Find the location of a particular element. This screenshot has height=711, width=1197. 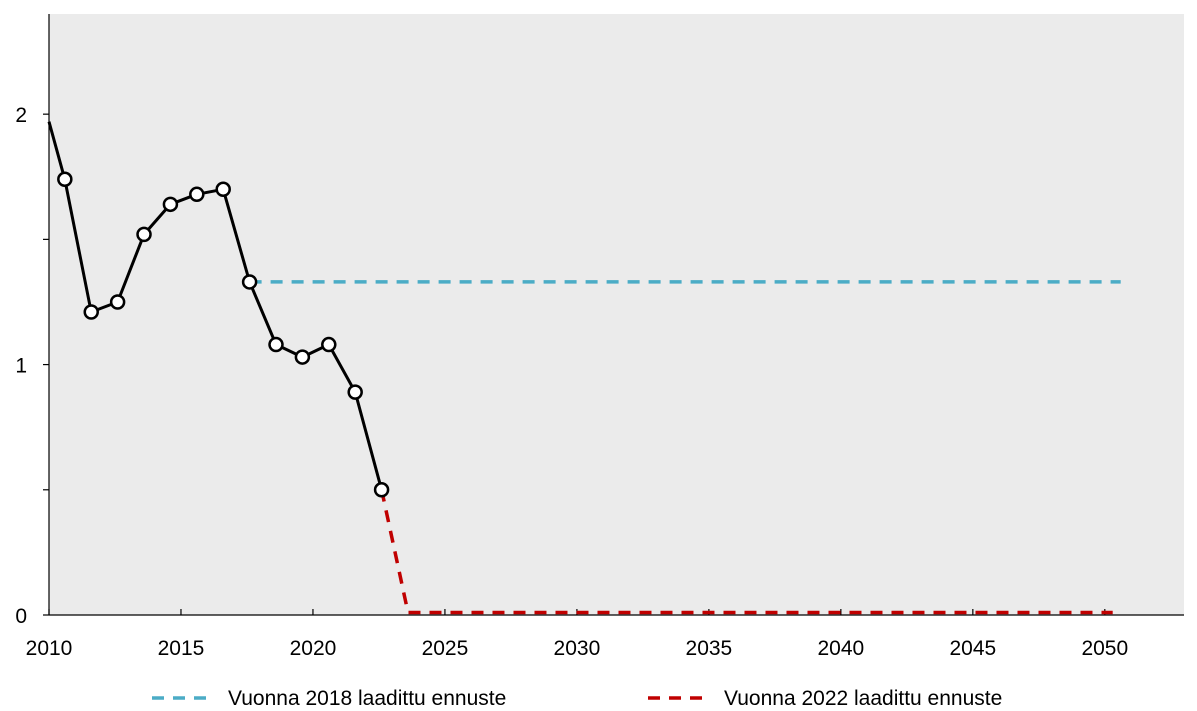

x-tick-label: 2030 is located at coordinates (577, 648).